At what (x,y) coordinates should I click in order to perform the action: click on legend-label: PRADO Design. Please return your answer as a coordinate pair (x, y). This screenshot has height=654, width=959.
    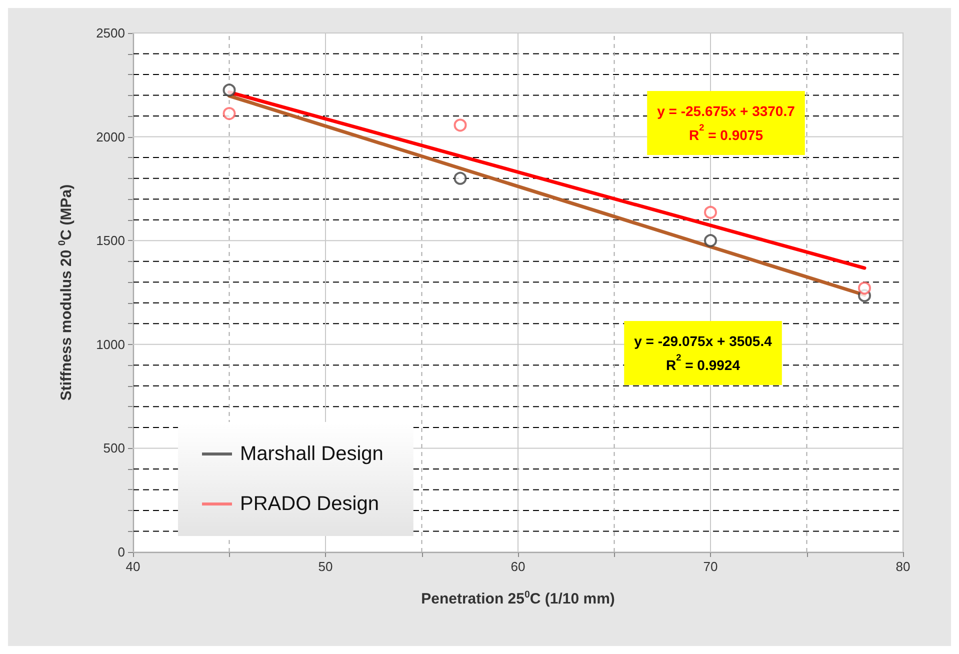
    Looking at the image, I should click on (309, 504).